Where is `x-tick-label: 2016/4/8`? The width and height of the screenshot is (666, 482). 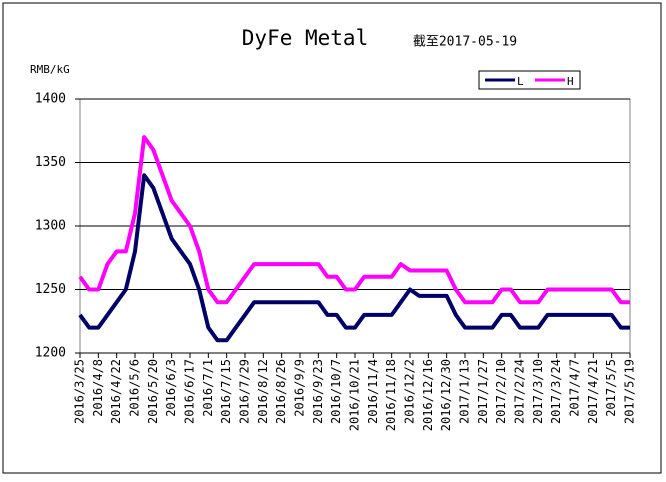 x-tick-label: 2016/4/8 is located at coordinates (98, 388).